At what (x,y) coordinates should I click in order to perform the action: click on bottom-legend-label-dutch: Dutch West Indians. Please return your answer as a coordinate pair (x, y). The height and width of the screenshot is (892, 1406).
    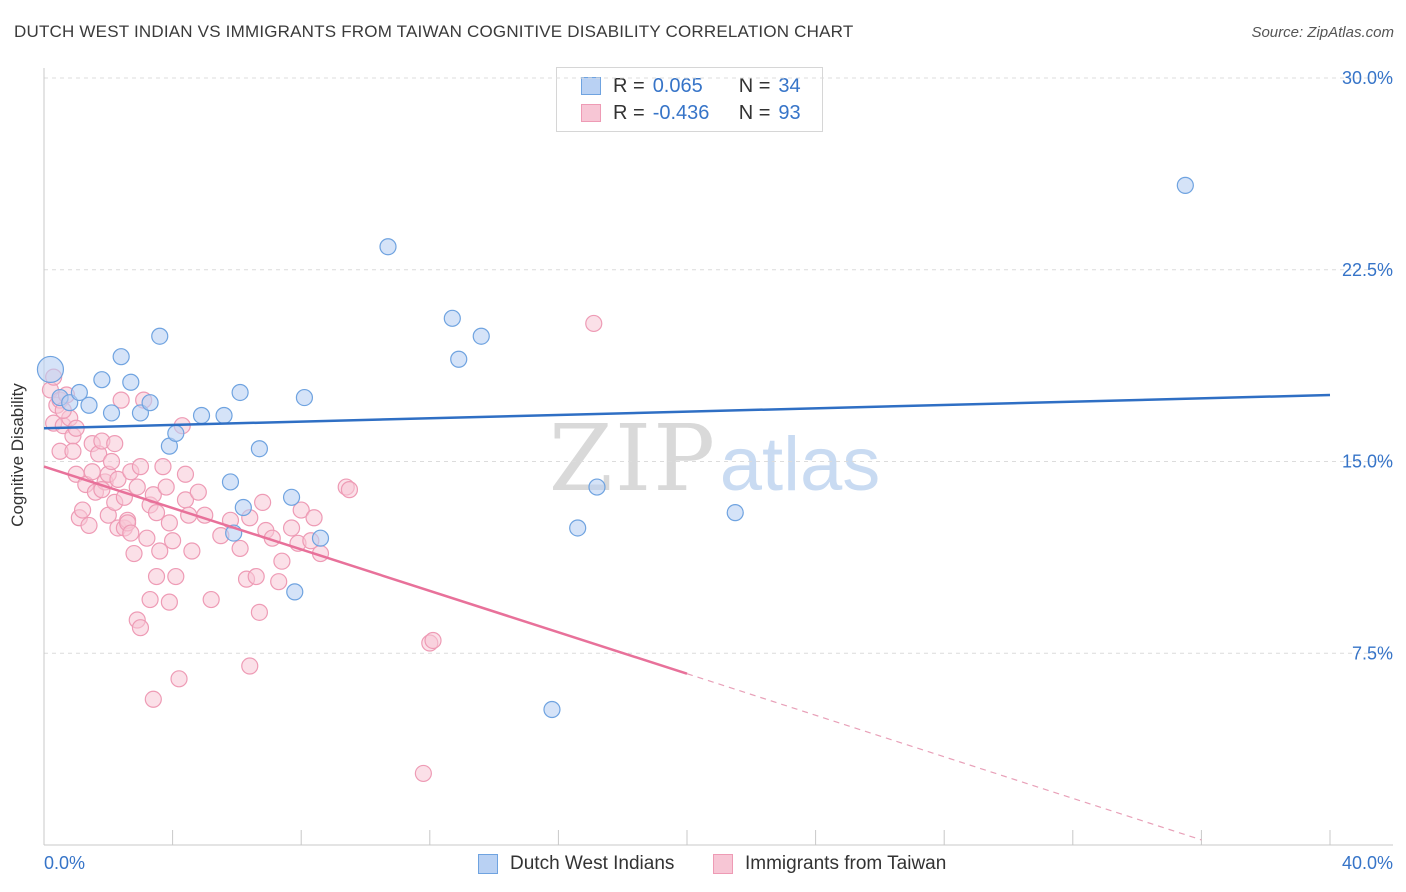
    Looking at the image, I should click on (592, 863).